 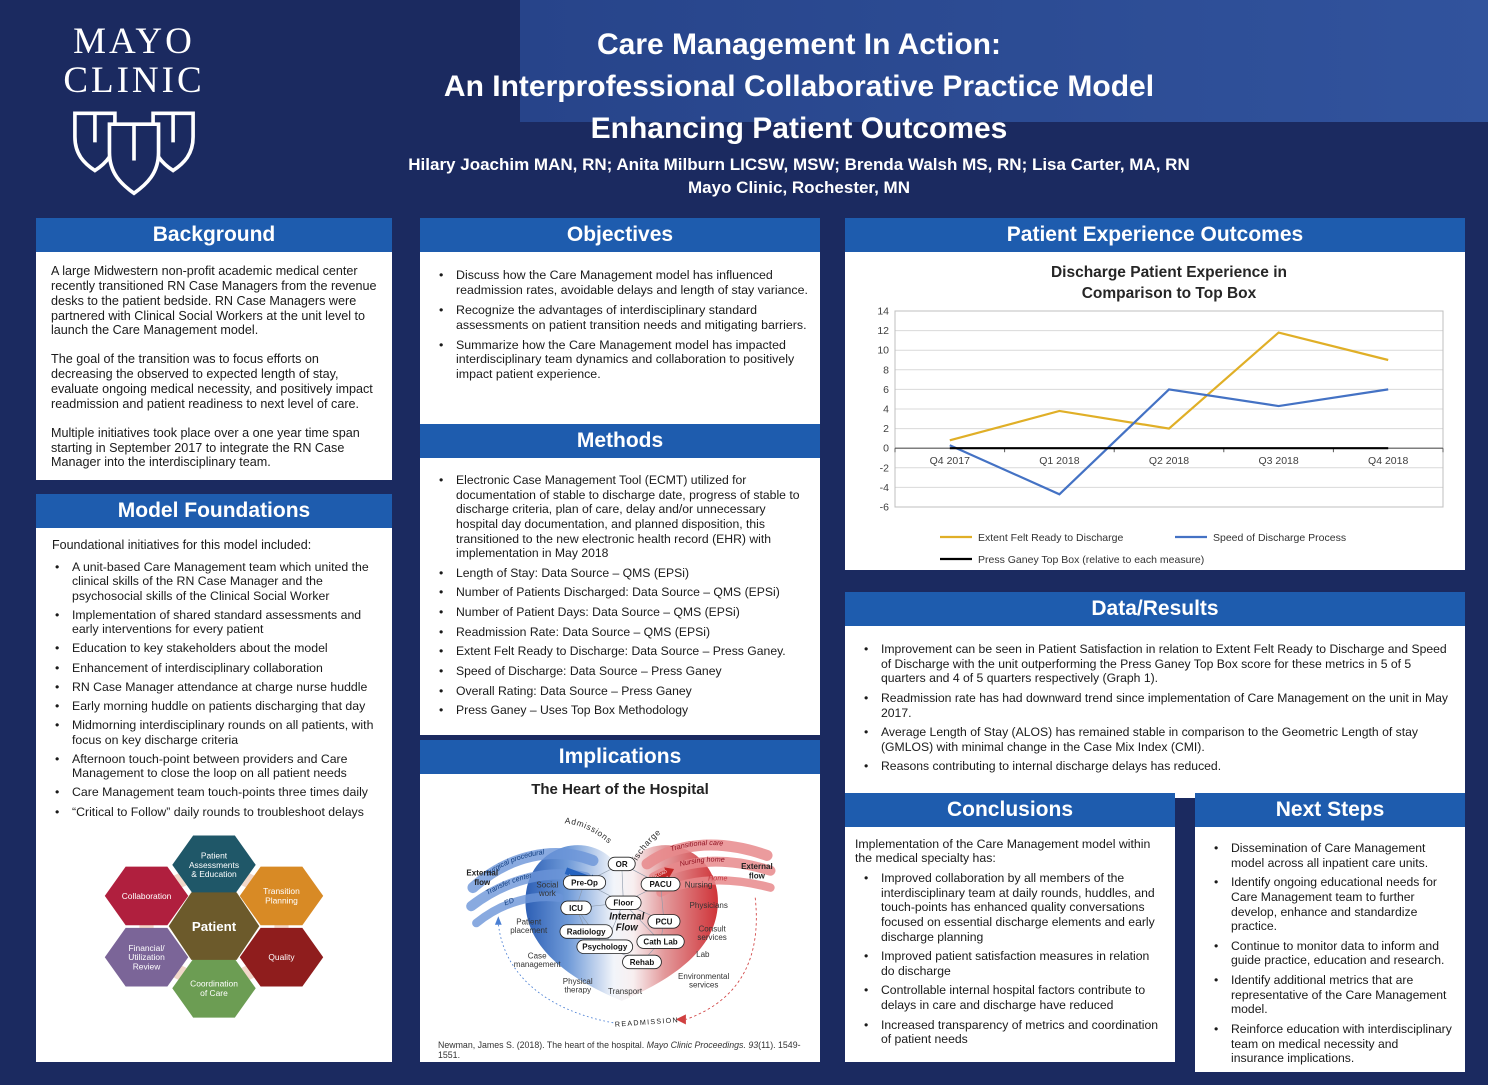 I want to click on heart-node-label: Rehab, so click(x=642, y=962).